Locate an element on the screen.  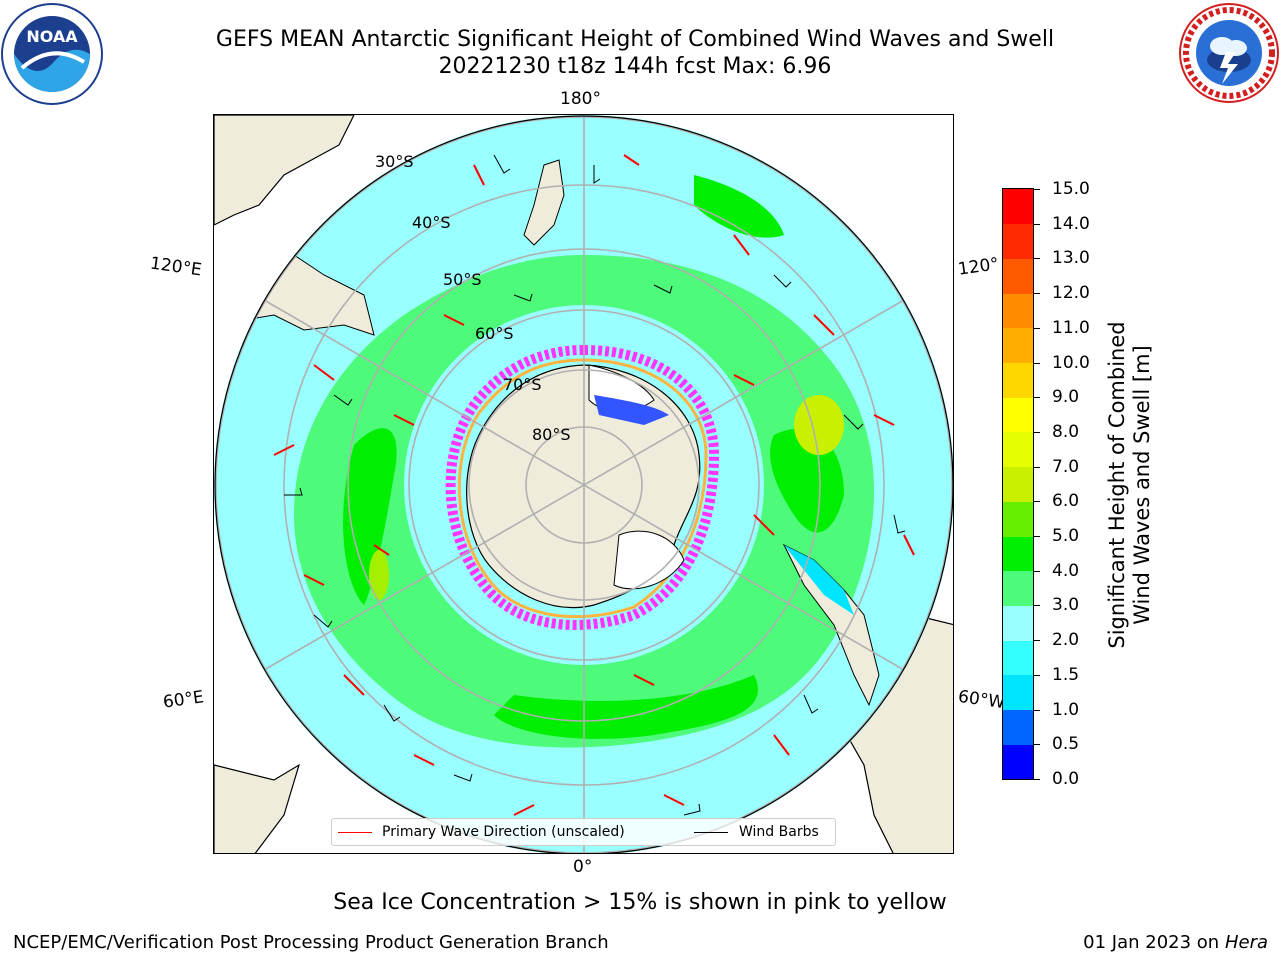
colorbar-tick-label: 0.0 is located at coordinates (1066, 779).